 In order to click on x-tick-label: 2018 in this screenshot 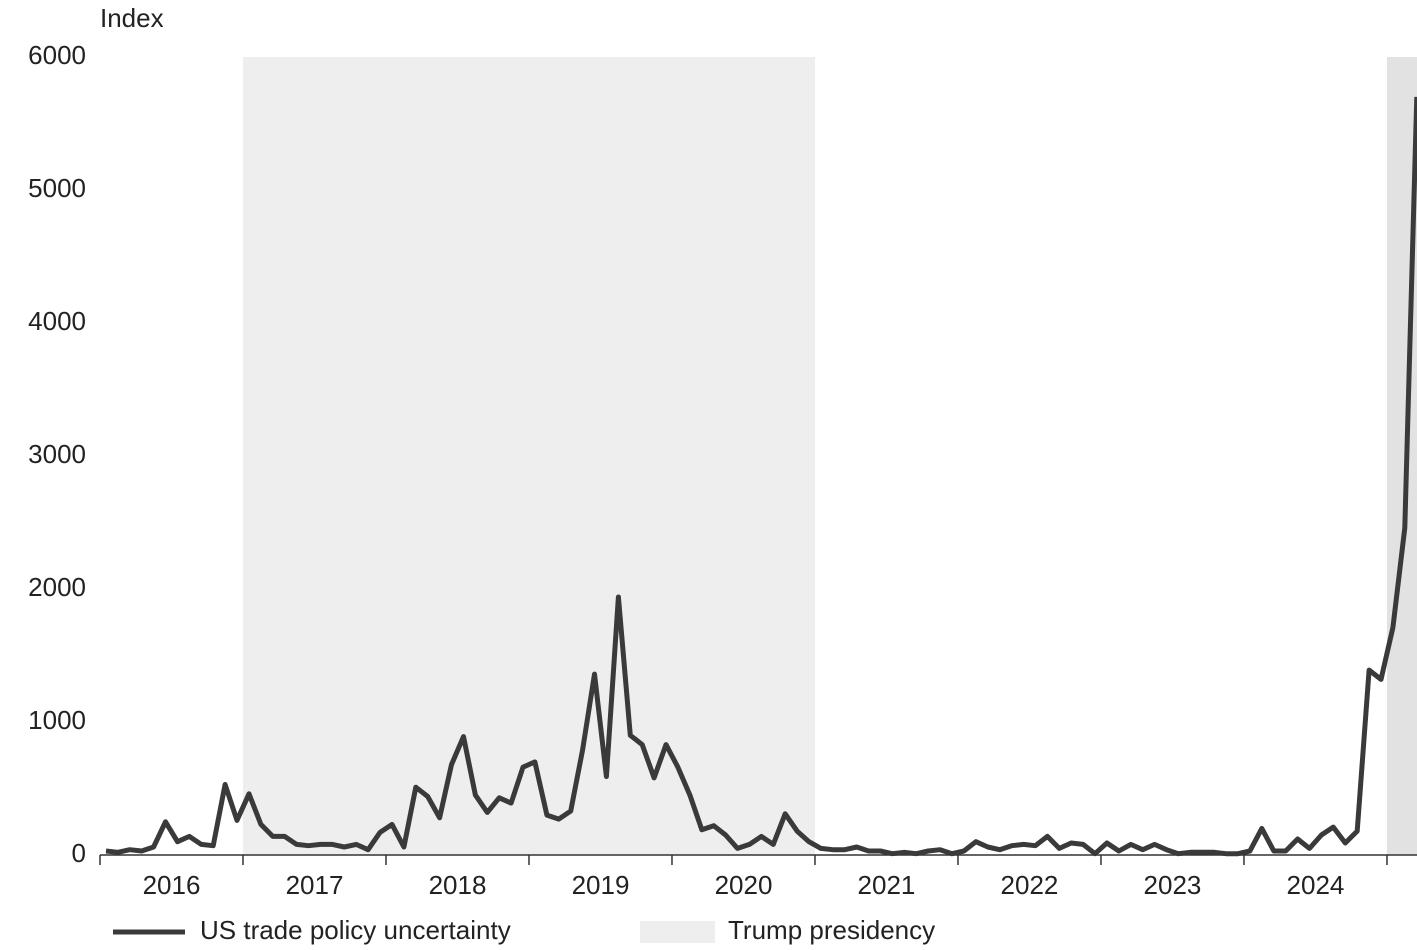, I will do `click(458, 885)`.